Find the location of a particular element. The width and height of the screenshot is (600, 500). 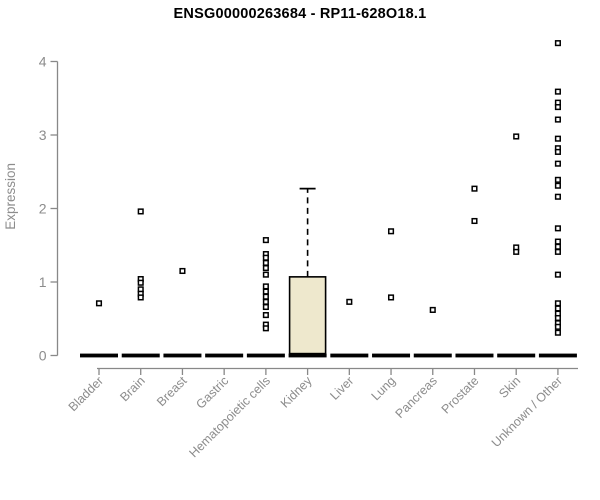

y-tick-label: 4 is located at coordinates (43, 62).